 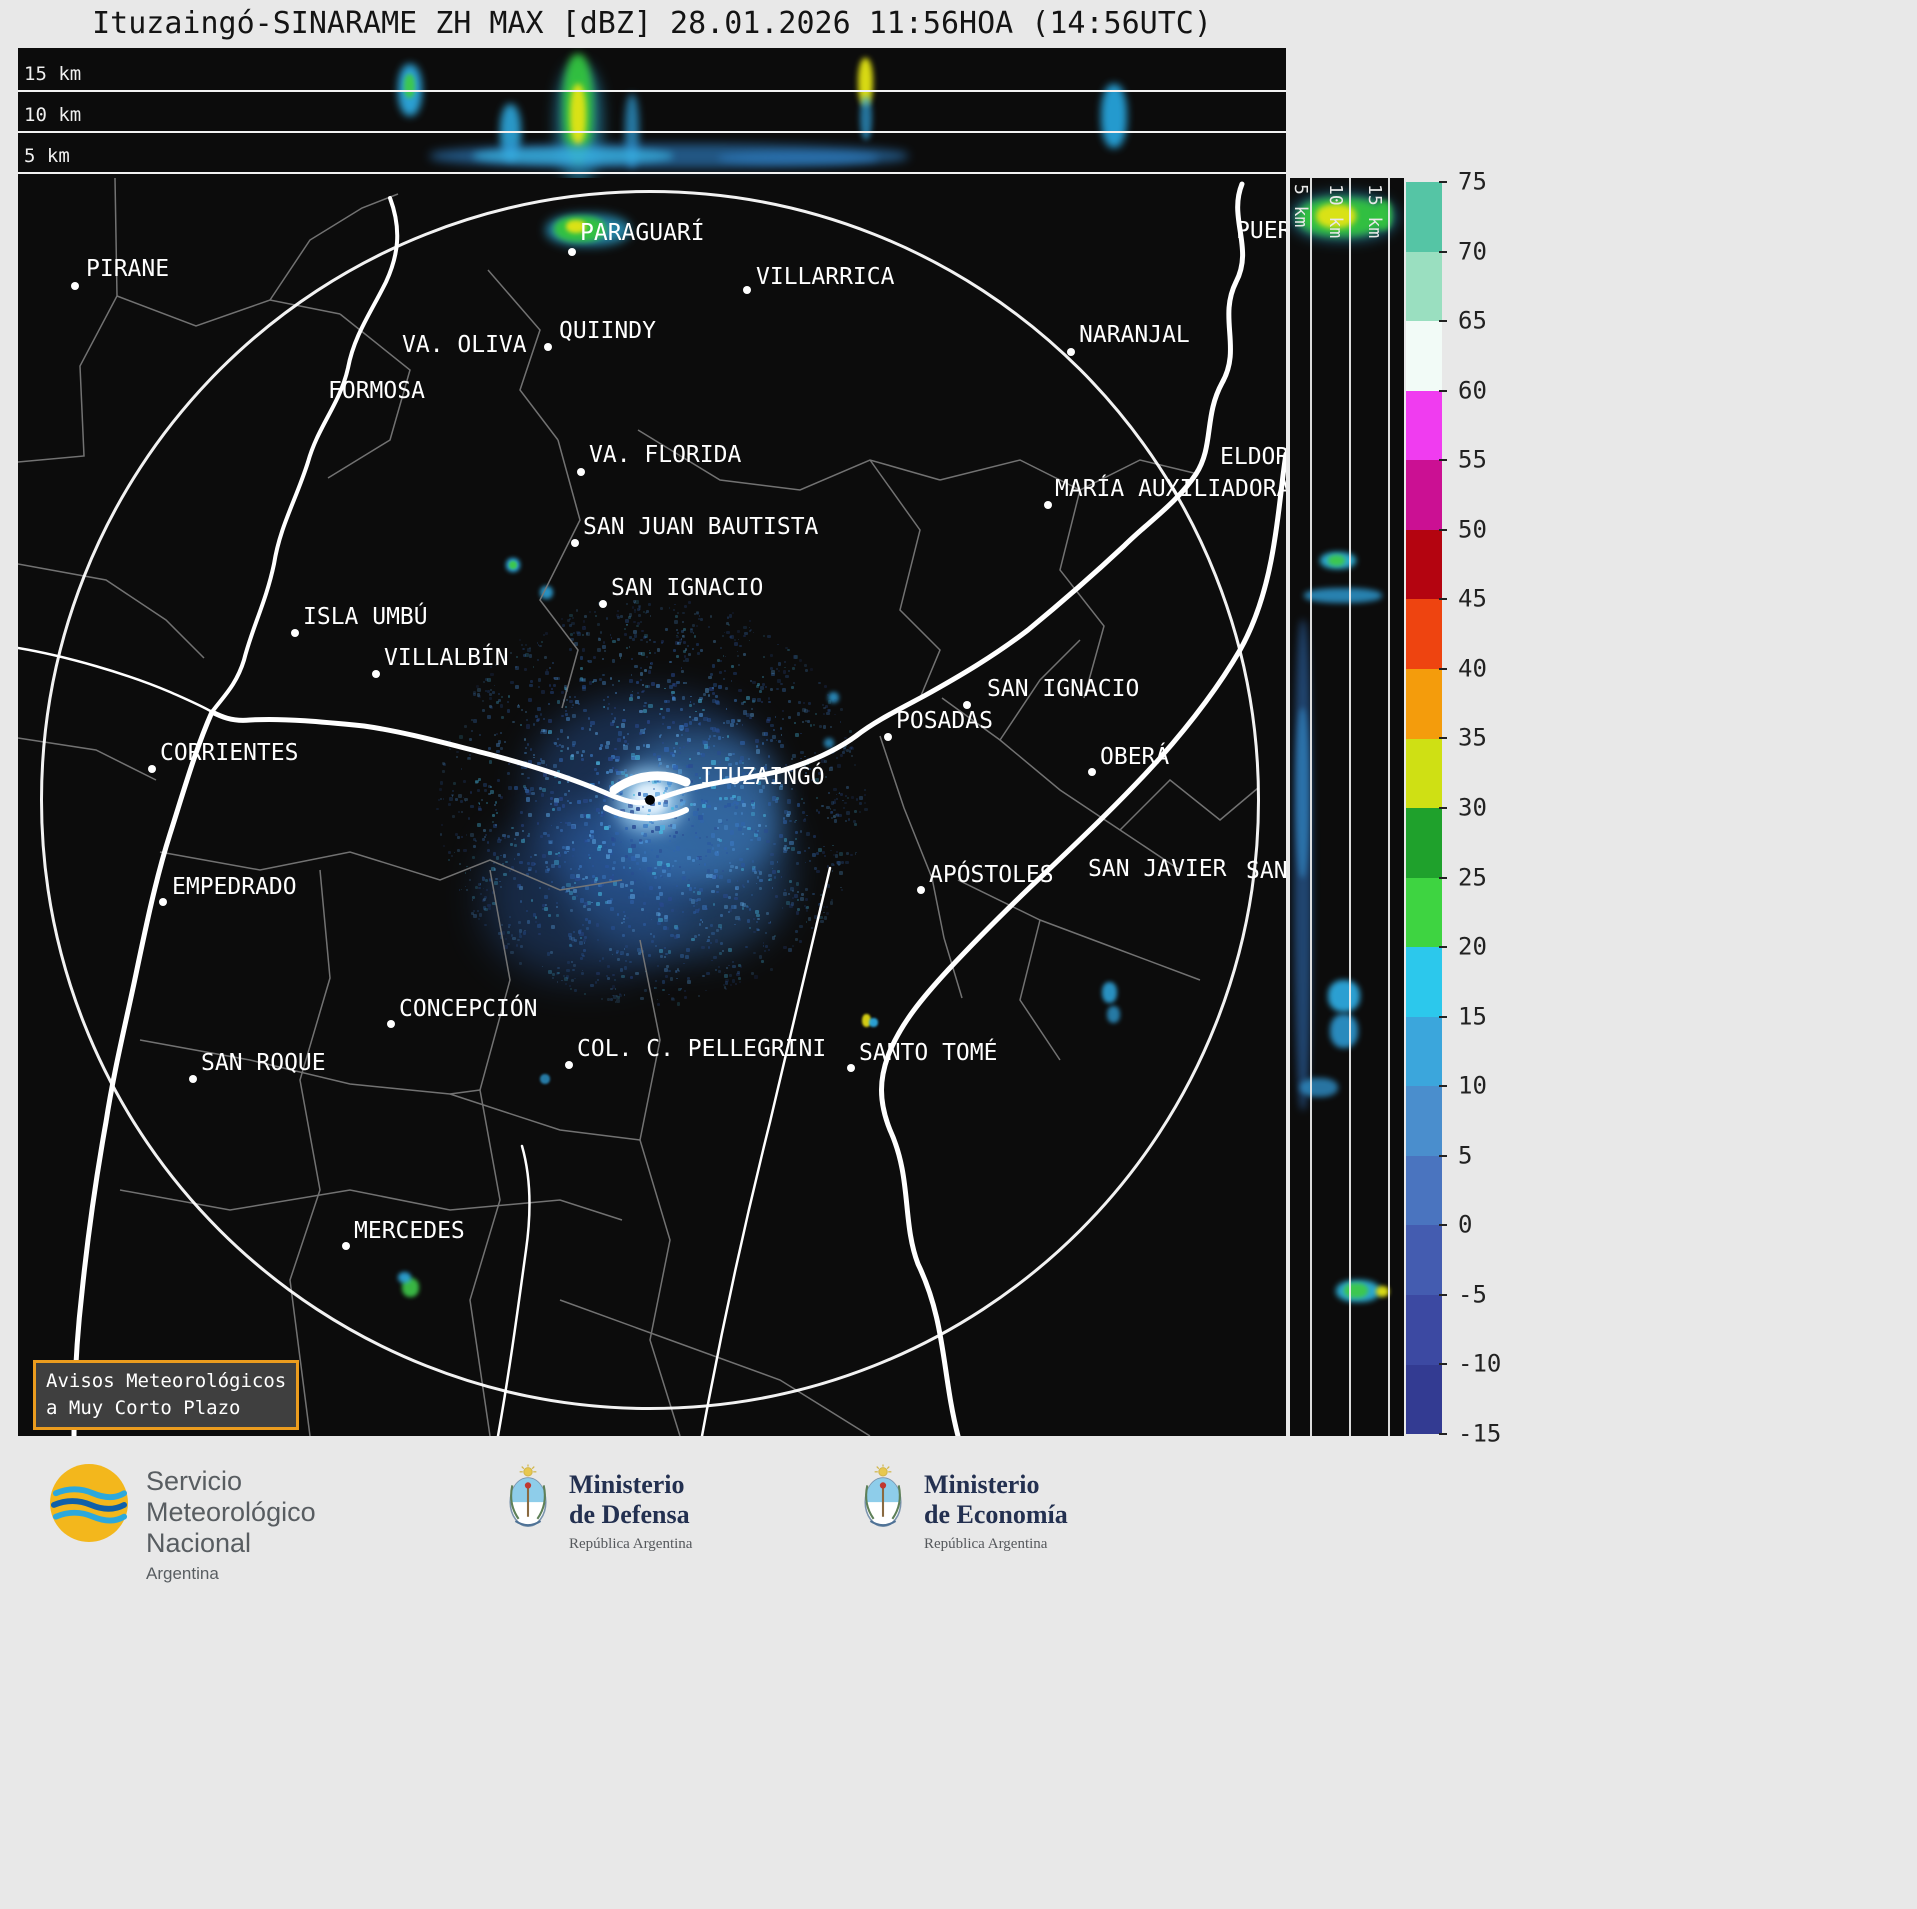 What do you see at coordinates (1472, 1085) in the screenshot?
I see `colorbar-tick-label: 10` at bounding box center [1472, 1085].